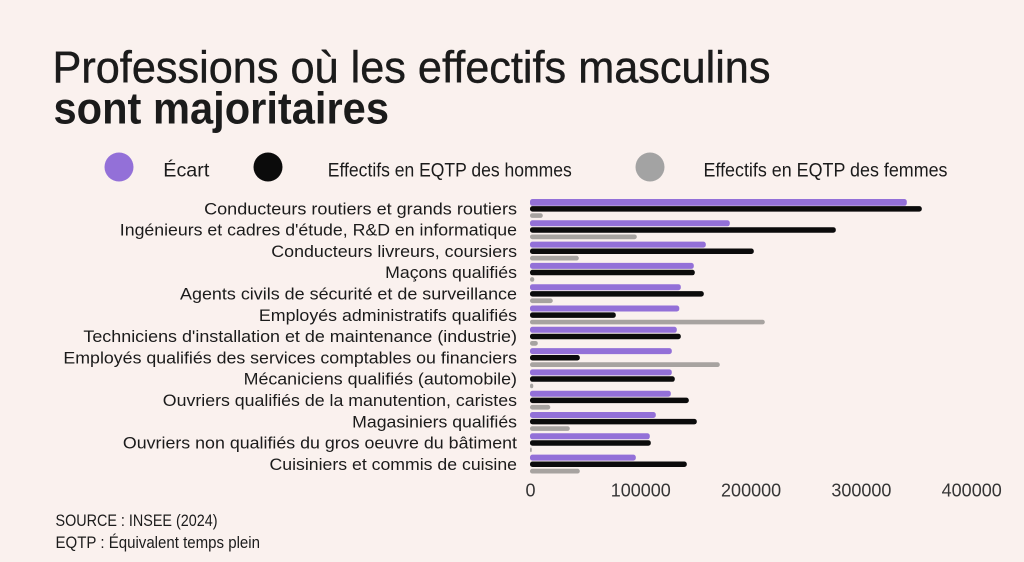 This screenshot has width=1024, height=562. Describe the element at coordinates (388, 315) in the screenshot. I see `svg-text:Employés administratifs qualif: Employés administratifs qualifiés` at that location.